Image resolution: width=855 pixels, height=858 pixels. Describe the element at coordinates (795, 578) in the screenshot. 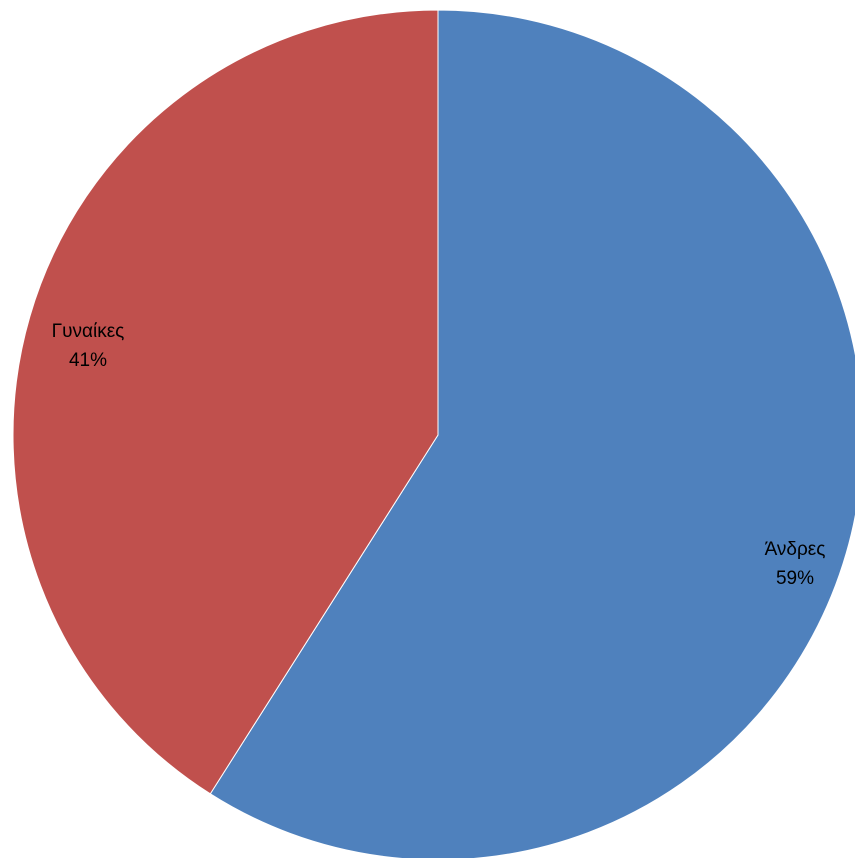

I see `slice-value-andres: 59%` at that location.